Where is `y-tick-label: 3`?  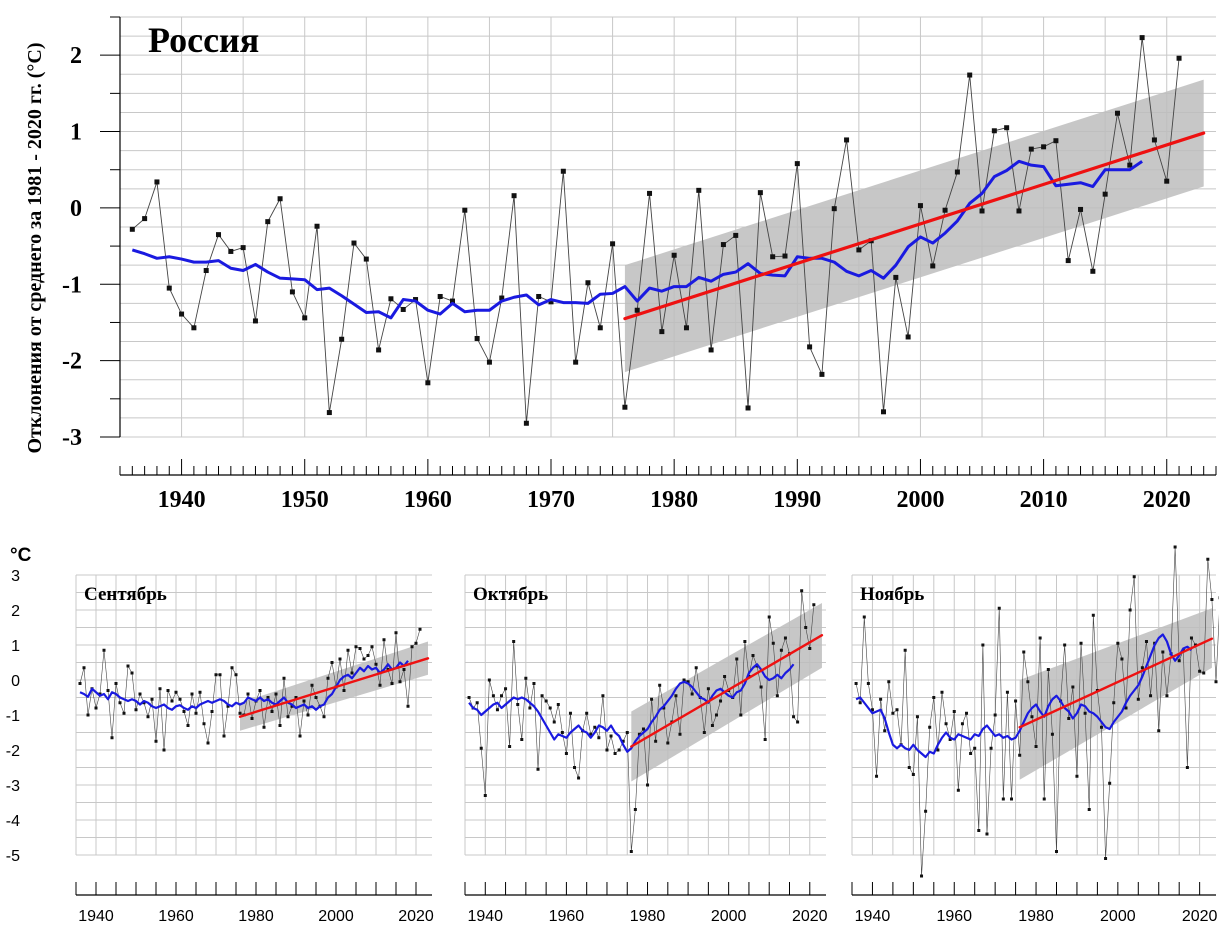 y-tick-label: 3 is located at coordinates (15, 576).